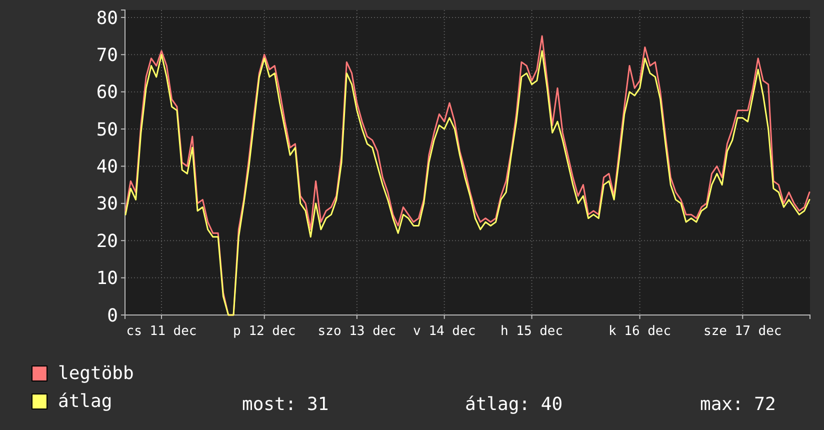 The height and width of the screenshot is (430, 824). What do you see at coordinates (107, 93) in the screenshot?
I see `y-tick-label: 60` at bounding box center [107, 93].